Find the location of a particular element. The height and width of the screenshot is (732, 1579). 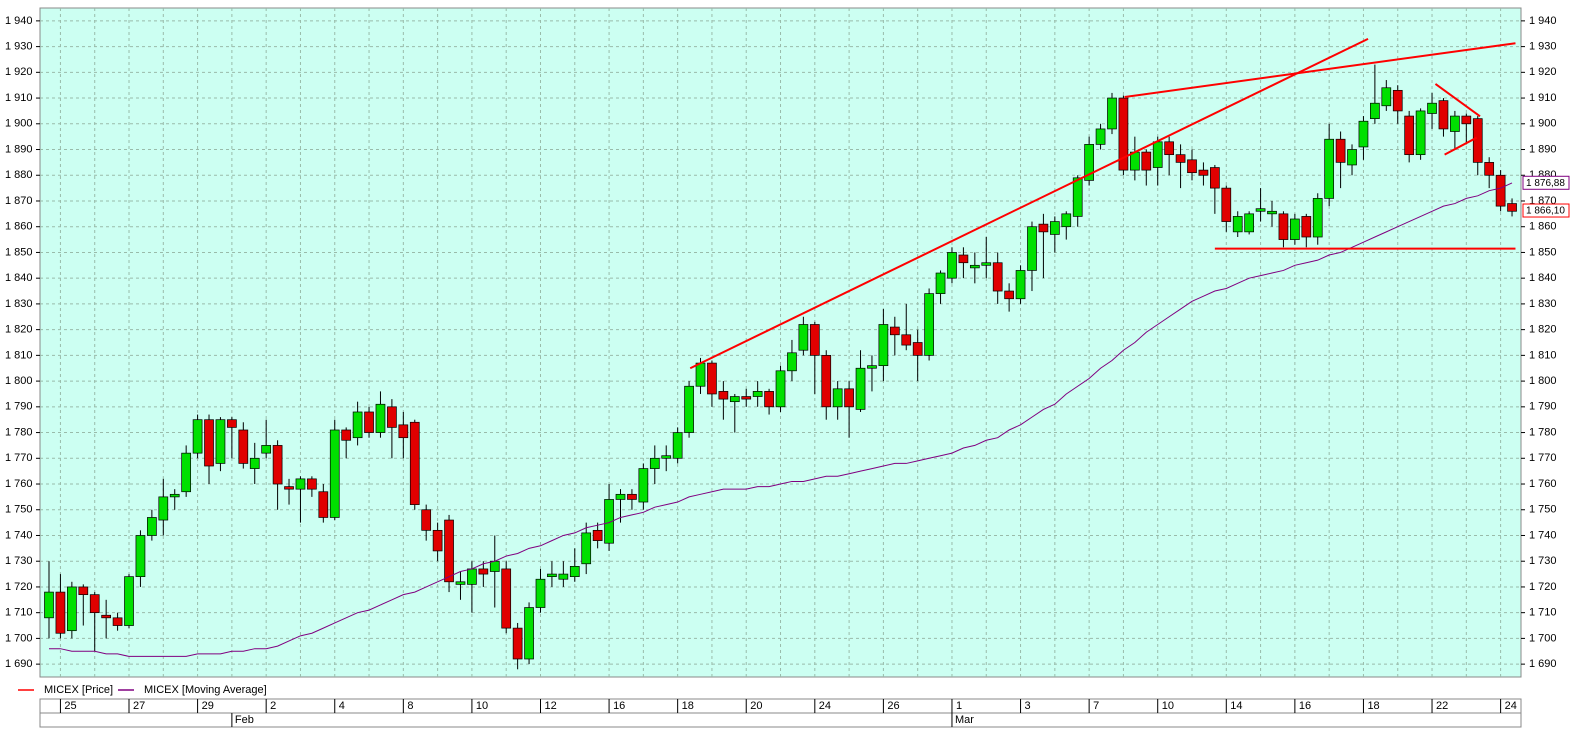

value-tag is located at coordinates (1546, 210).